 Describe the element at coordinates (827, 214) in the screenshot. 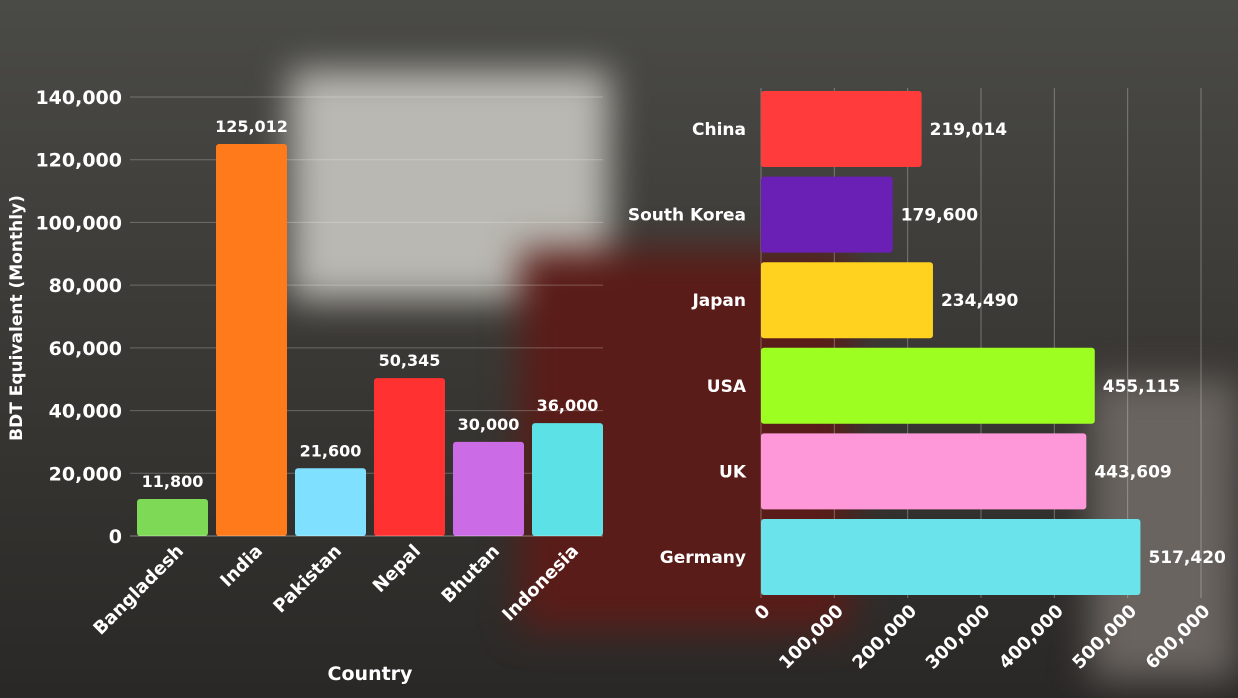

I see `bar-south-korea` at that location.